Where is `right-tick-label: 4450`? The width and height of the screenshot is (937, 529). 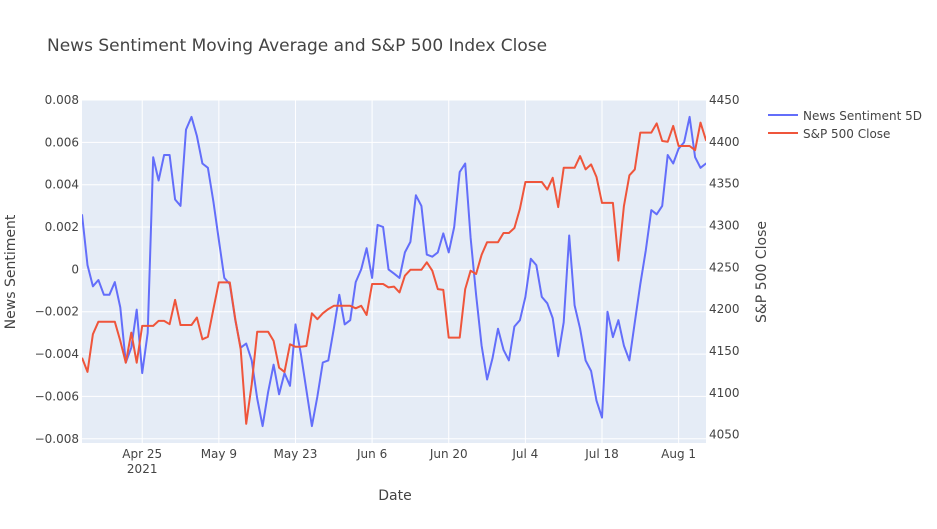
right-tick-label: 4450 is located at coordinates (724, 100).